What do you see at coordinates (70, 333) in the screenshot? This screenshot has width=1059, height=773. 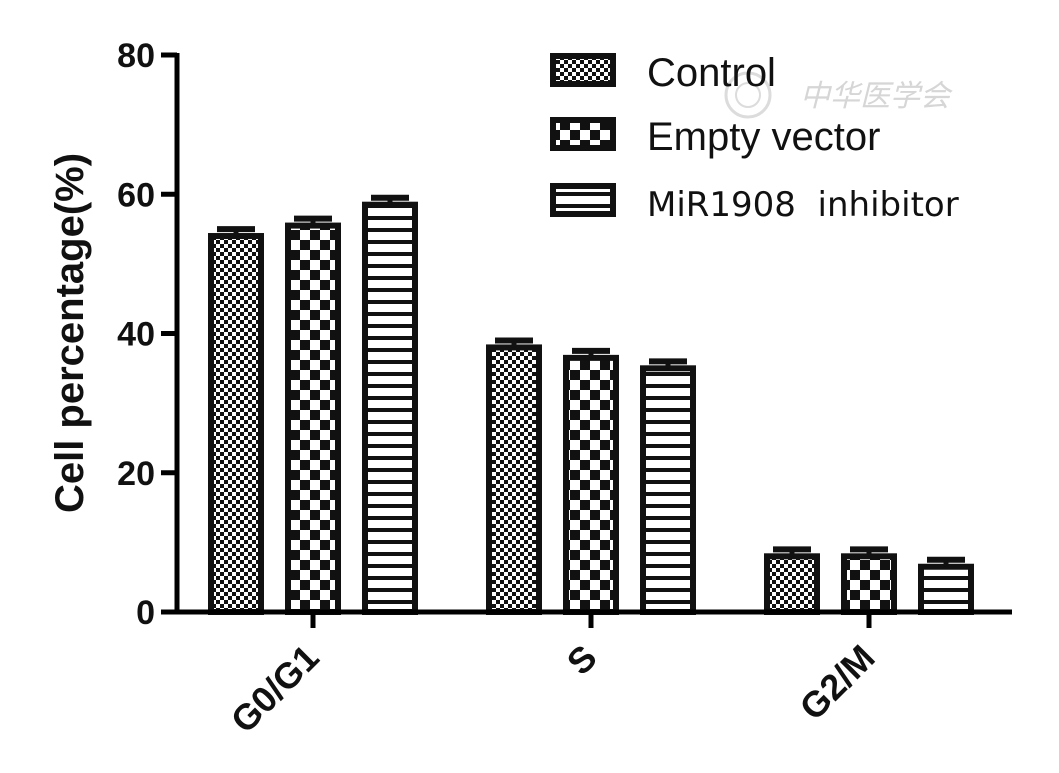 I see `y-axis-label: Cell percentage(%)` at bounding box center [70, 333].